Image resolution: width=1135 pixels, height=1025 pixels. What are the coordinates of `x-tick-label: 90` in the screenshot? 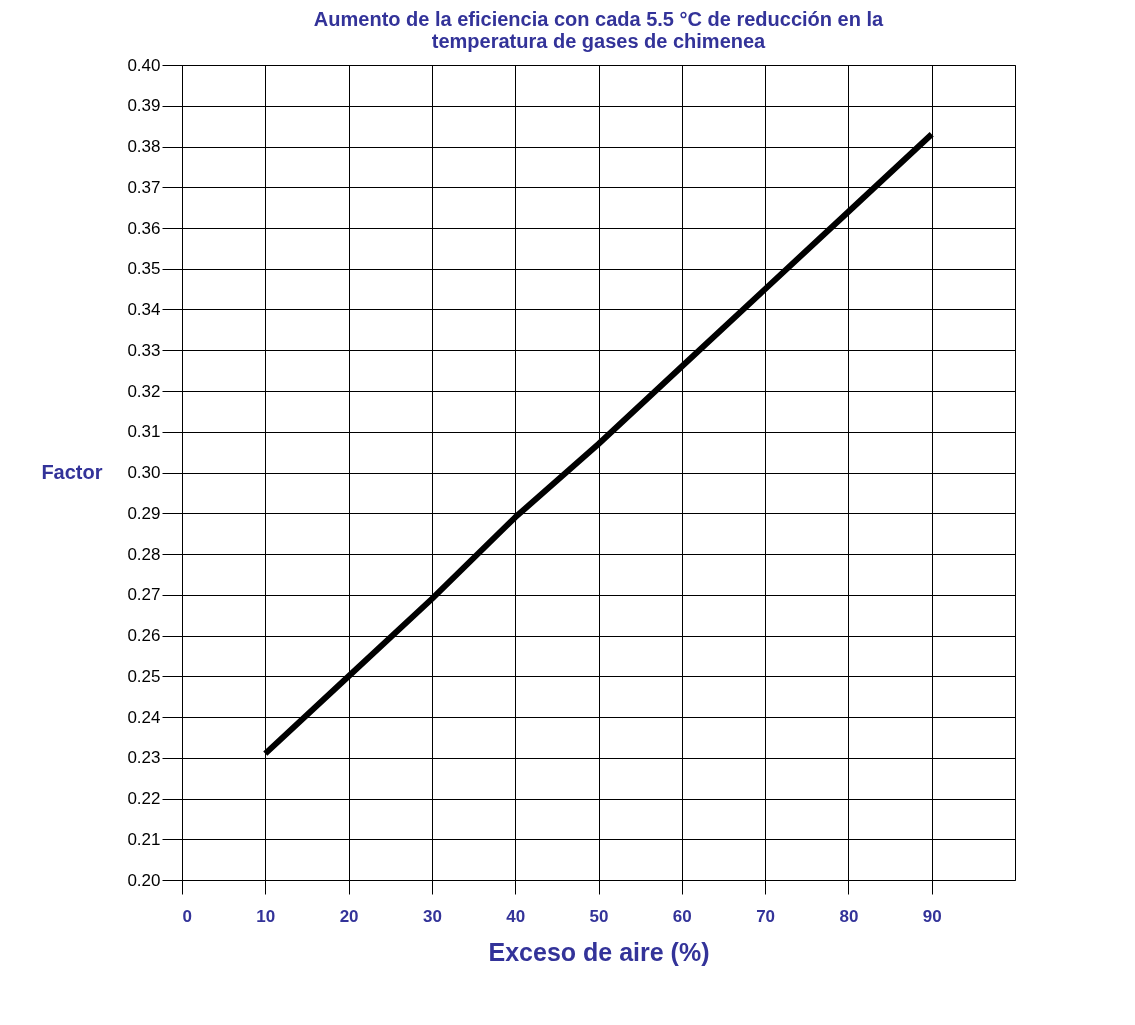 It's located at (932, 916).